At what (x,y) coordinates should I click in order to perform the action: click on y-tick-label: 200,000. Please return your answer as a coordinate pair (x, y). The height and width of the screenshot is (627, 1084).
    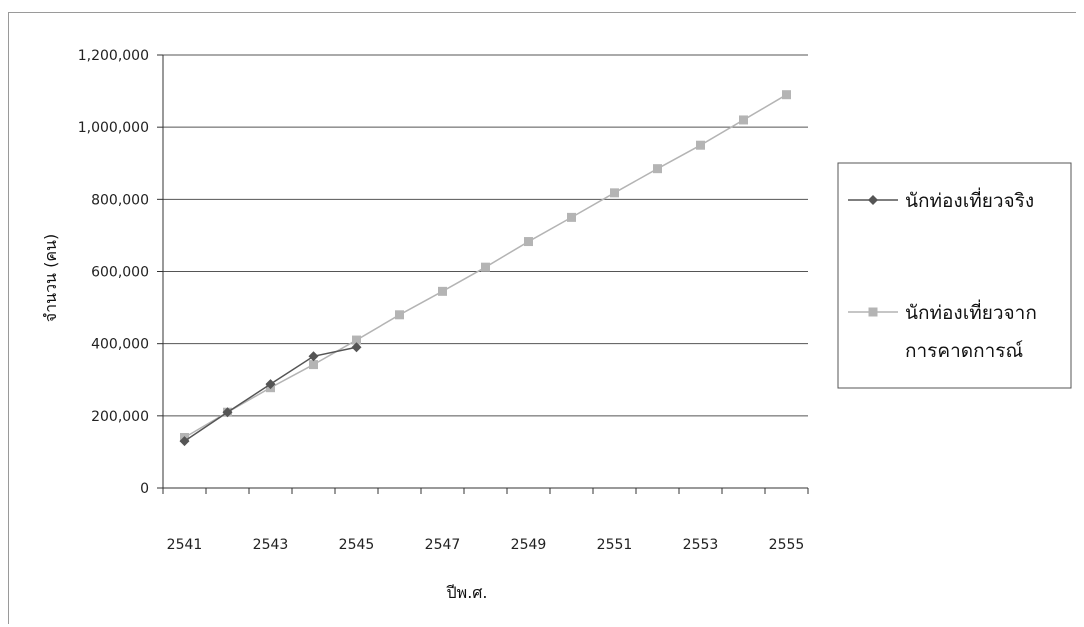
    Looking at the image, I should click on (120, 417).